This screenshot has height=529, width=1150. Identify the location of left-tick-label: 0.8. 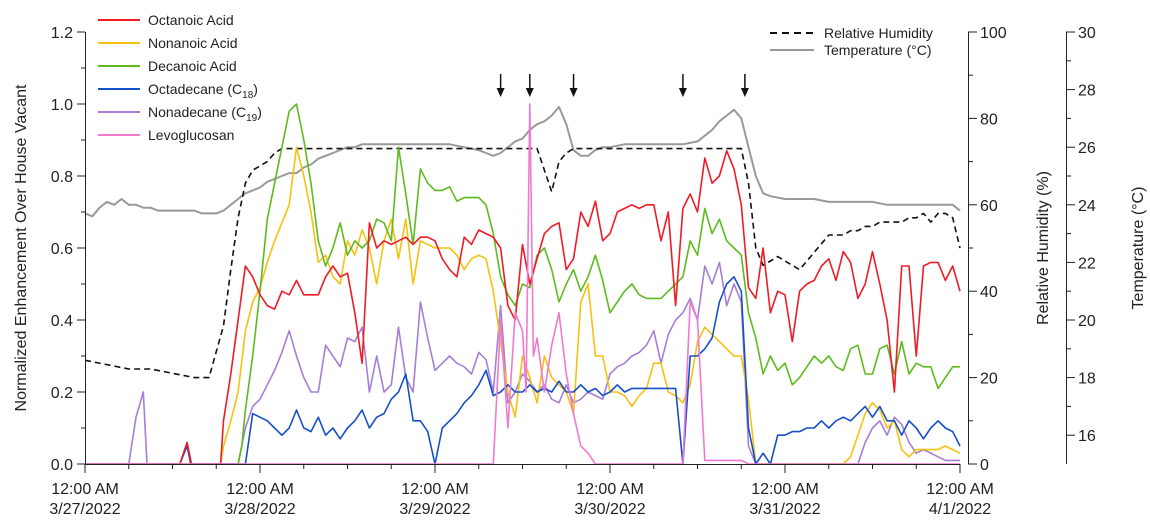
(62, 177).